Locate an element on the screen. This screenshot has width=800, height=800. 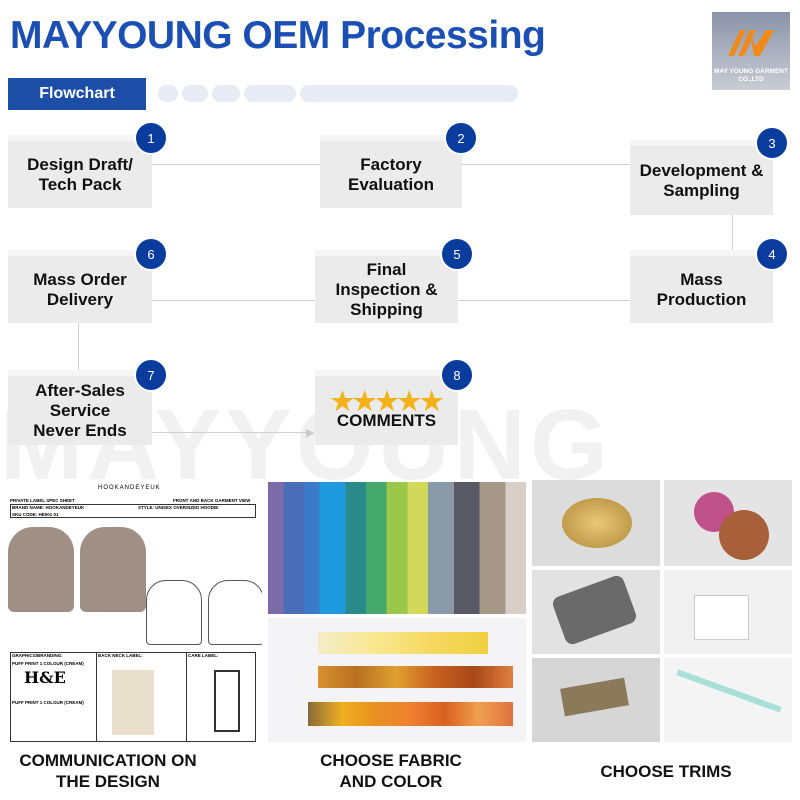
caption-fabric: CHOOSE FABRIC AND COLOR is located at coordinates (391, 771).